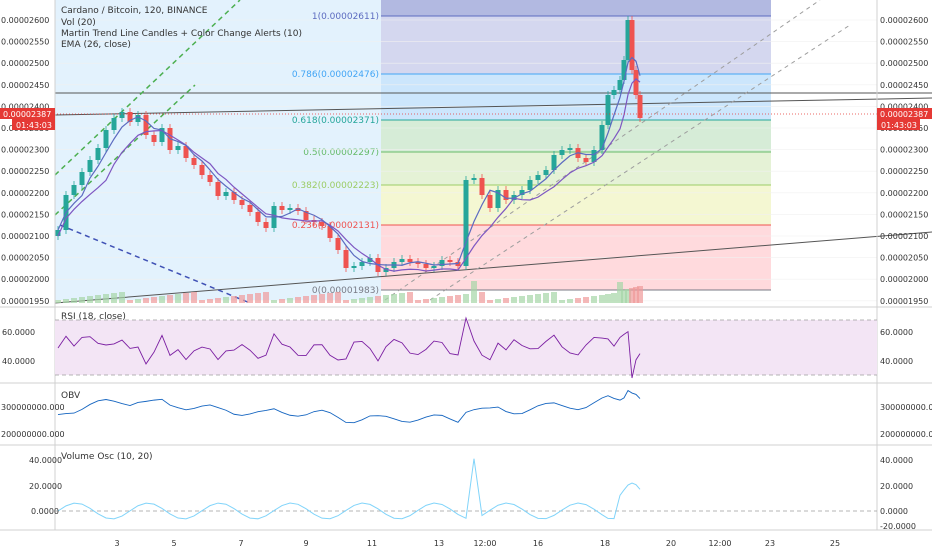 The image size is (932, 550). I want to click on vosc-axis-label: 20.0000, so click(45, 486).